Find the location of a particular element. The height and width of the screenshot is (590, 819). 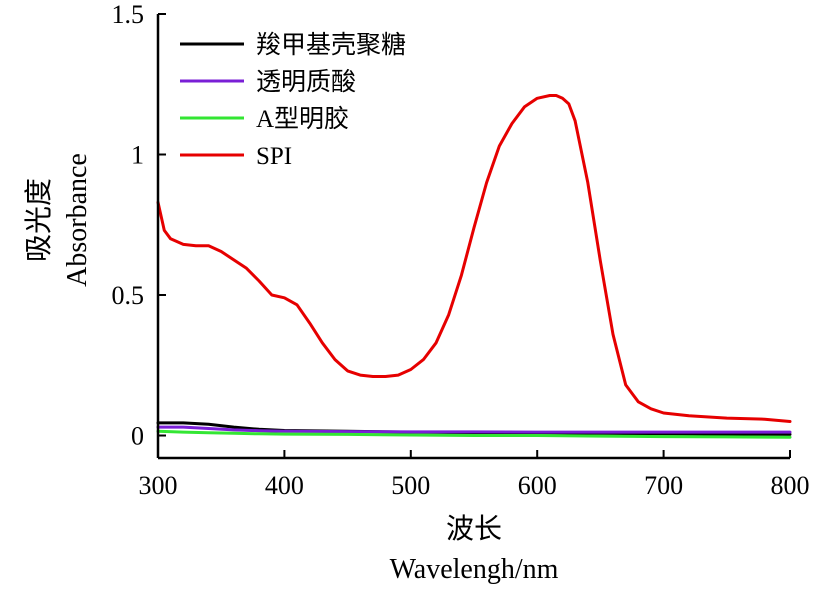

y-axis-title-cn: 吸光度 is located at coordinates (39, 220).